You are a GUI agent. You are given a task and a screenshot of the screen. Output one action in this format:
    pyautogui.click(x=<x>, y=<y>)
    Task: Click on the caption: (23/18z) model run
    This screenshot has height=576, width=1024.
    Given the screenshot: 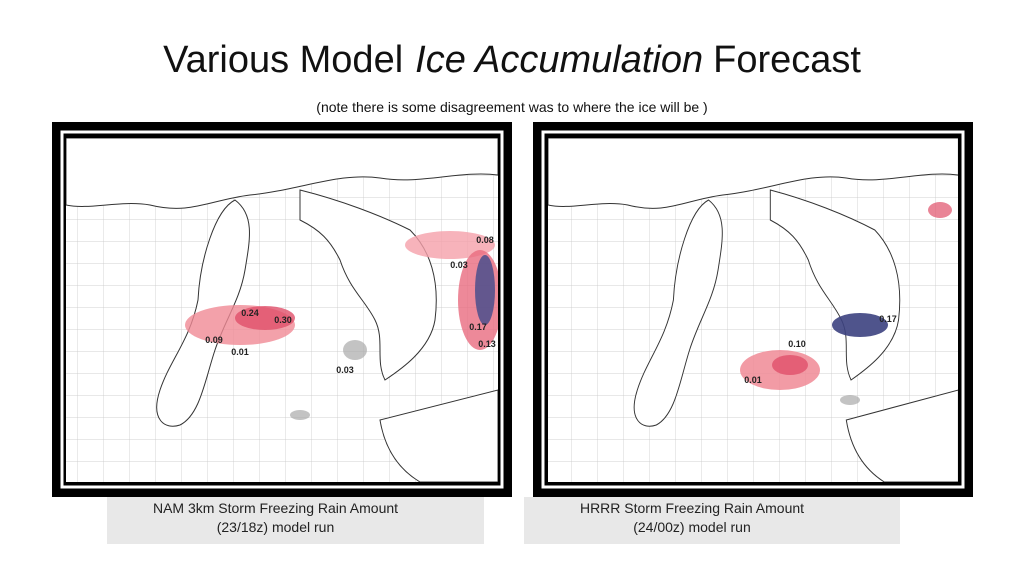 What is the action you would take?
    pyautogui.click(x=276, y=527)
    